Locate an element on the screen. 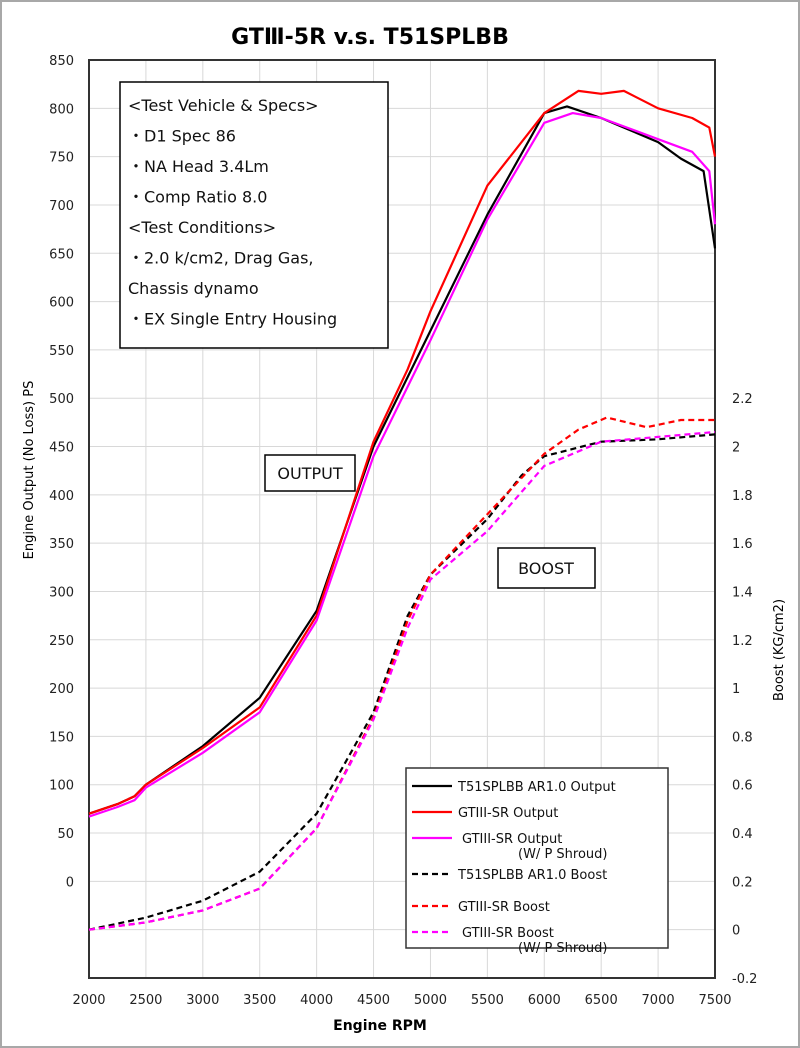 The height and width of the screenshot is (1048, 800). y2-tick-label: 0.8 is located at coordinates (742, 737).